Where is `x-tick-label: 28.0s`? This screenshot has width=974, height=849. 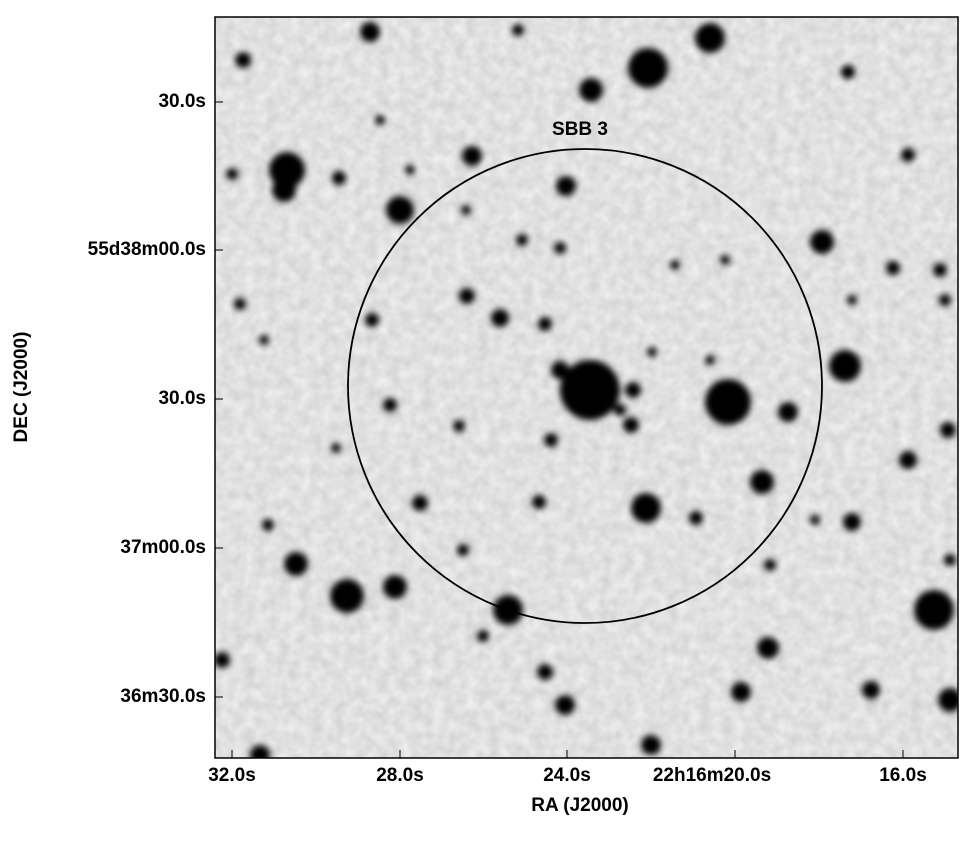
x-tick-label: 28.0s is located at coordinates (400, 775).